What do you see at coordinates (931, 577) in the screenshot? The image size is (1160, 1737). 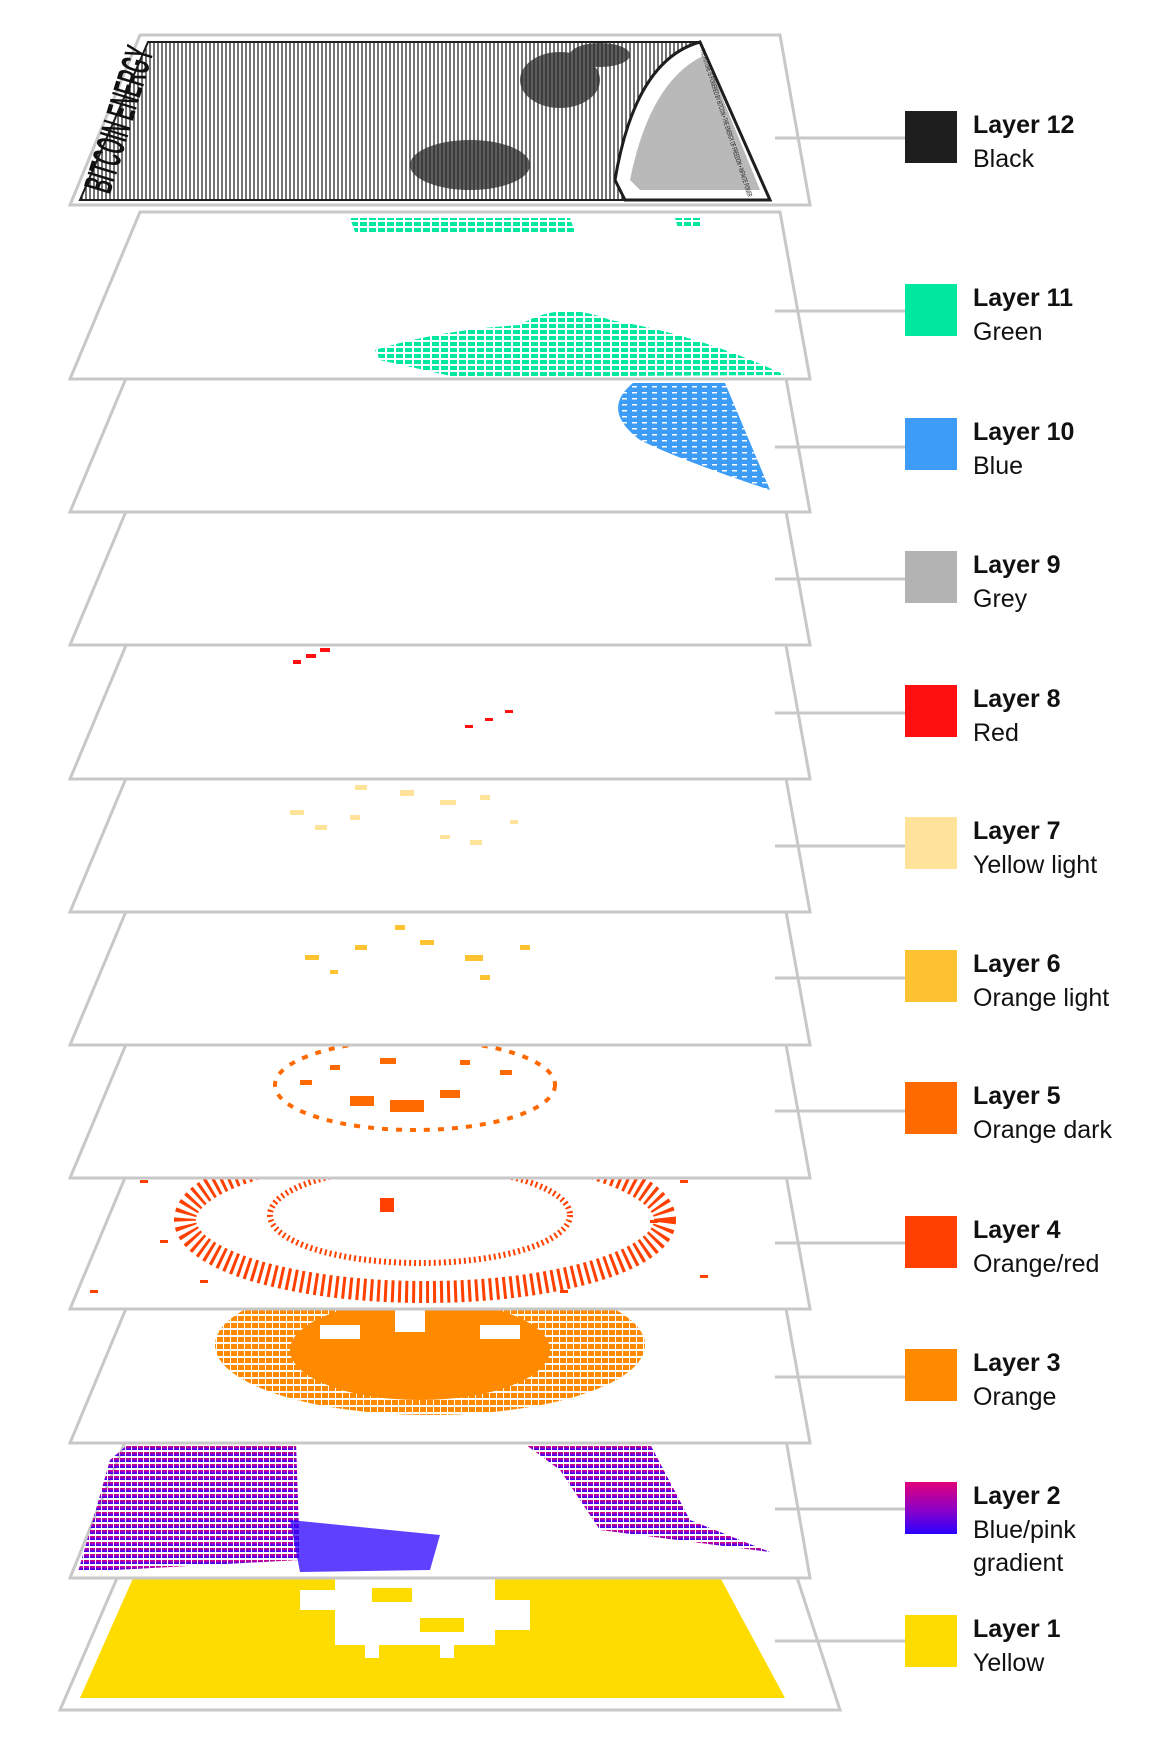 I see `swatch-grey` at bounding box center [931, 577].